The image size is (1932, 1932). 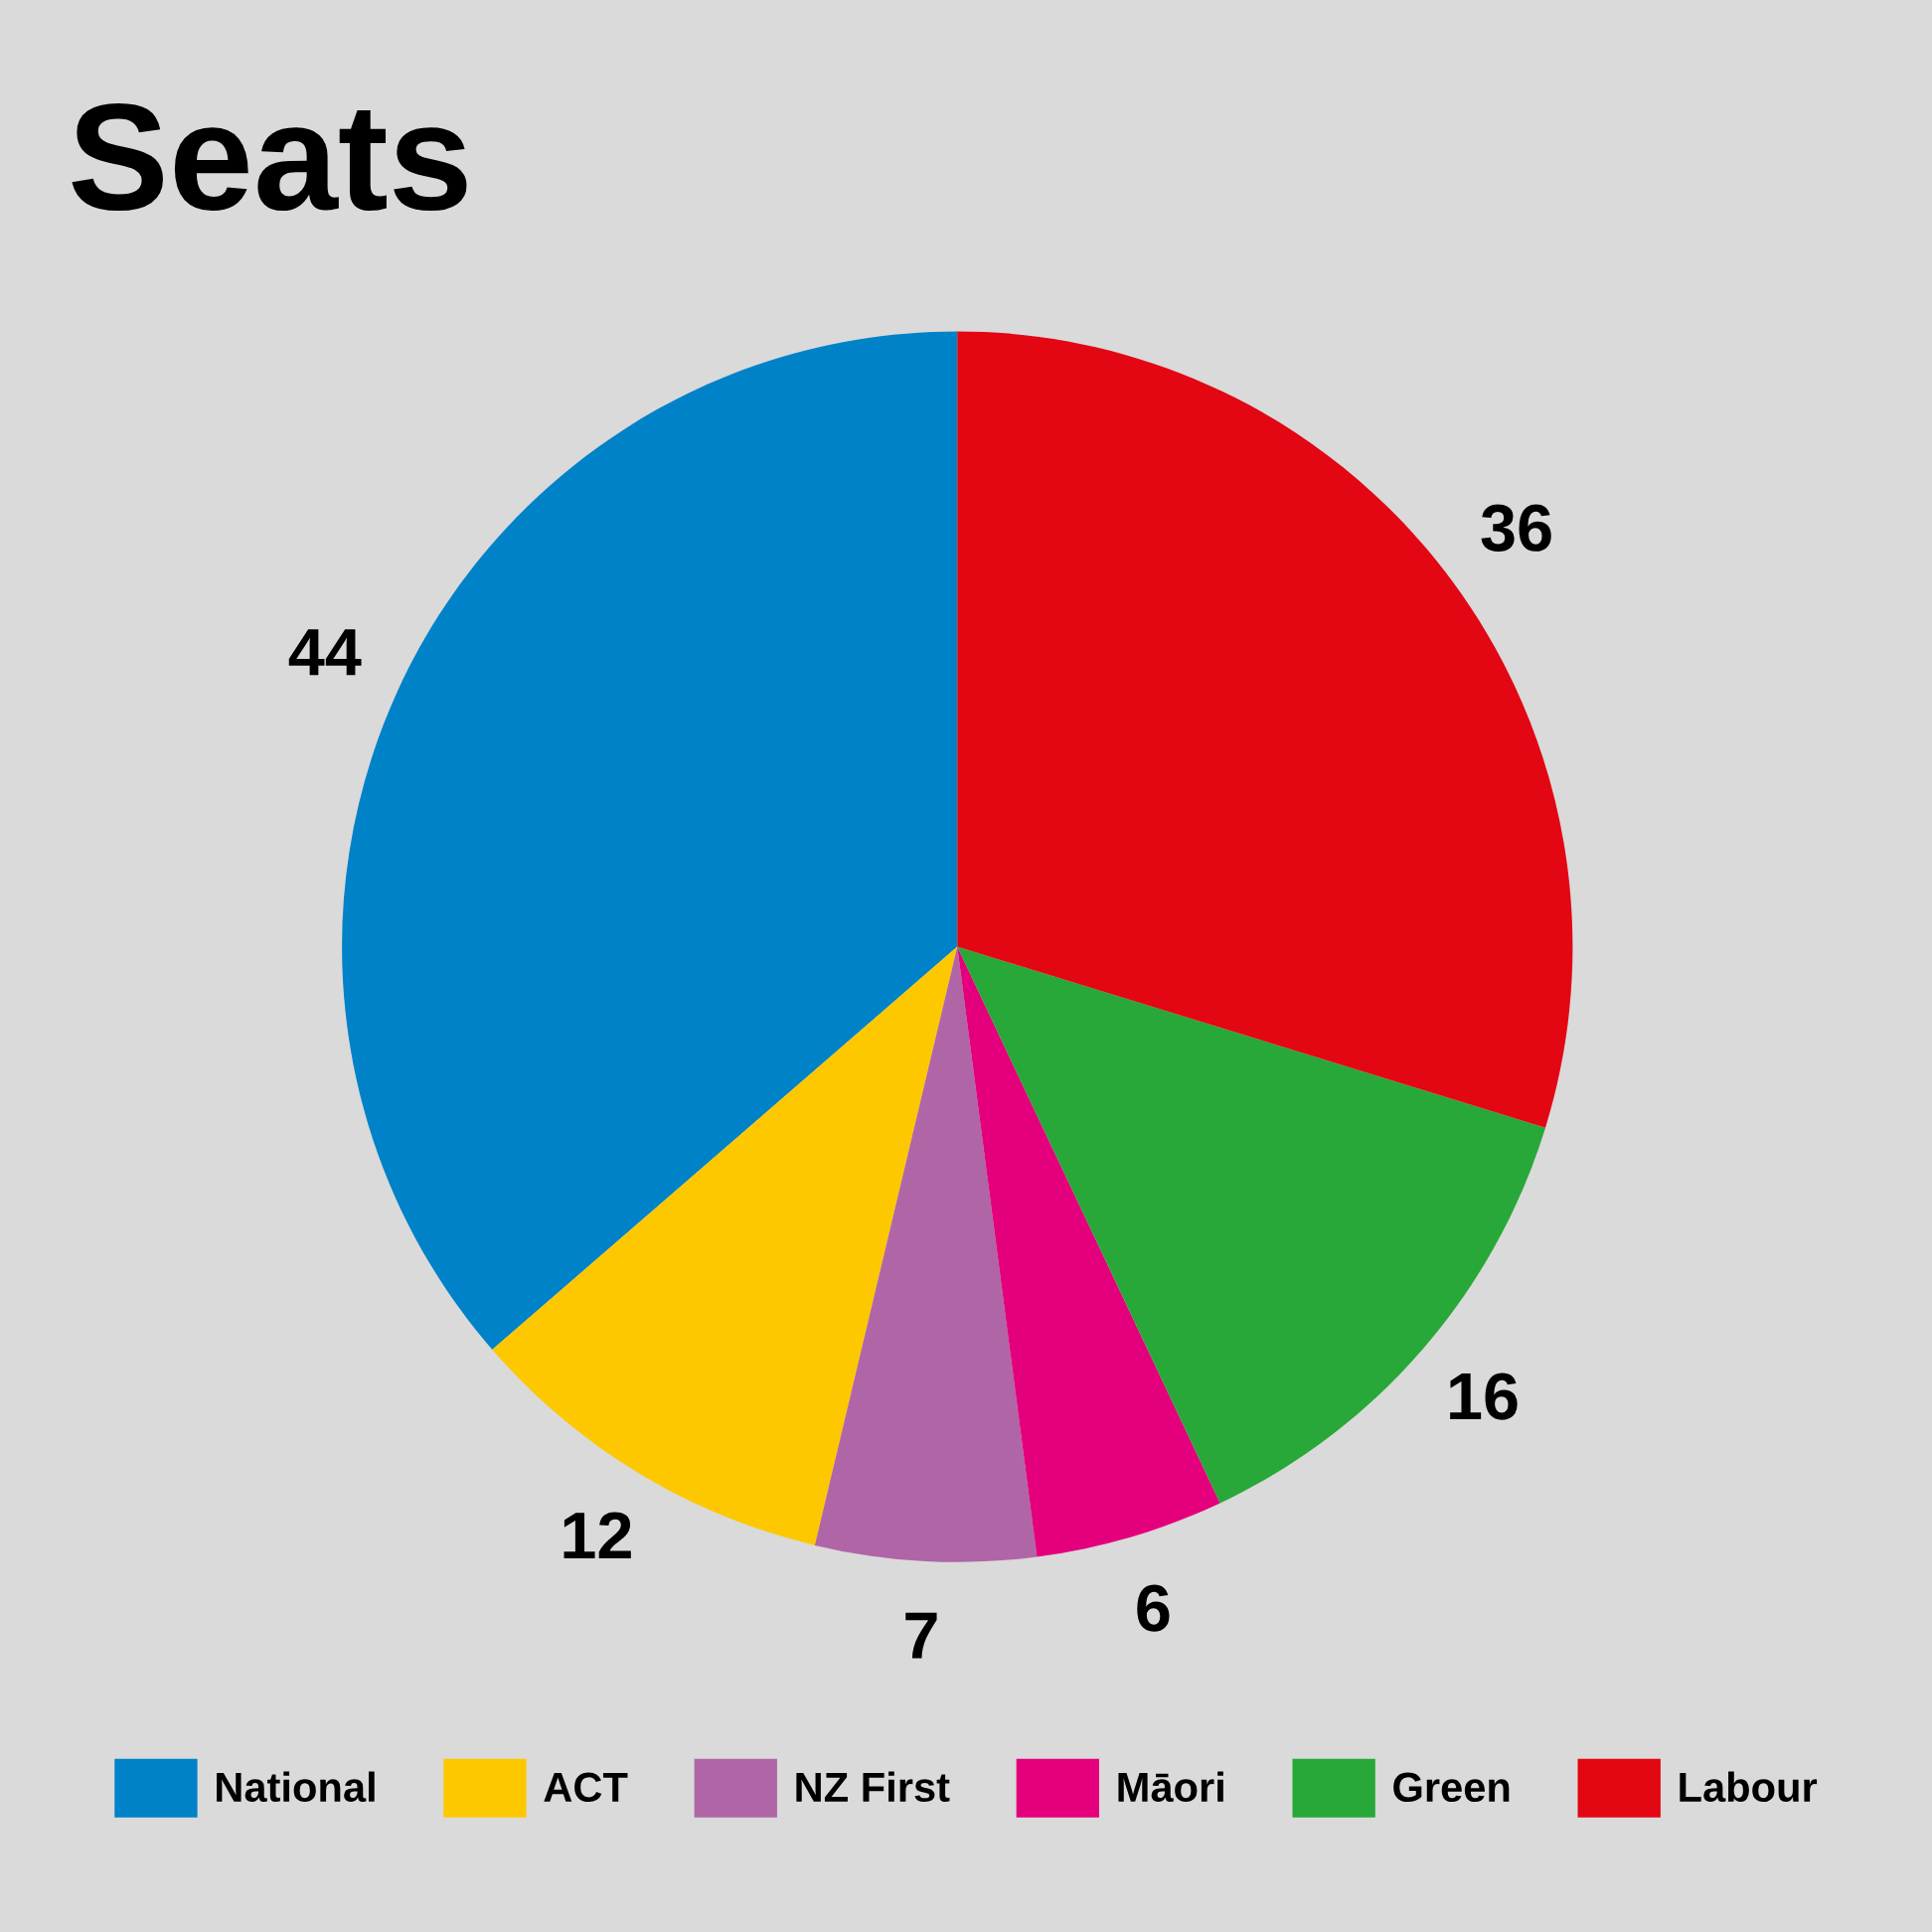 What do you see at coordinates (873, 1787) in the screenshot?
I see `legend-label: NZ First` at bounding box center [873, 1787].